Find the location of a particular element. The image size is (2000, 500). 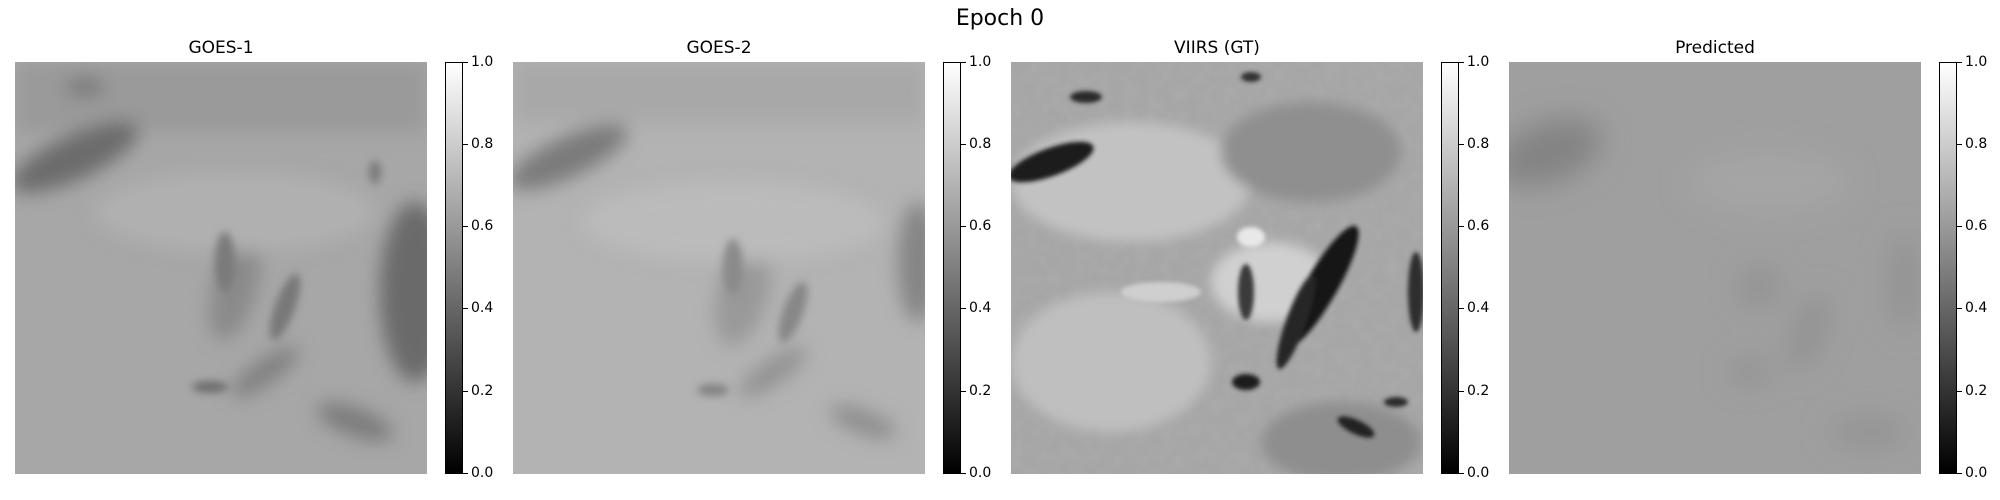

panel-title-goes2: GOES-2 is located at coordinates (719, 48).